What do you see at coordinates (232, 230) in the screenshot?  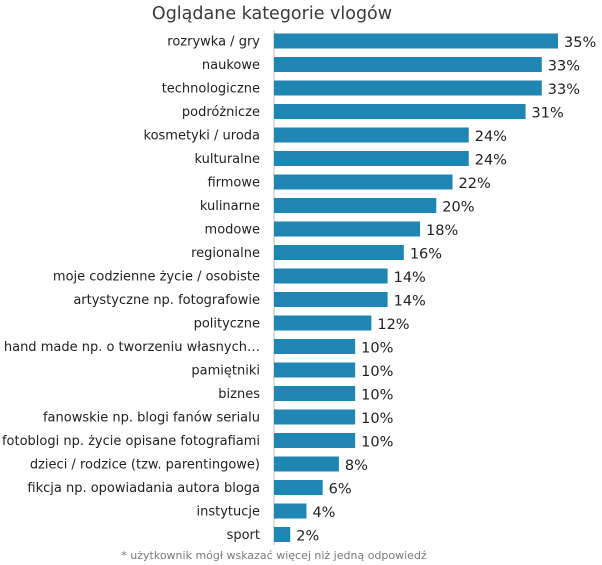 I see `category-label: modowe` at bounding box center [232, 230].